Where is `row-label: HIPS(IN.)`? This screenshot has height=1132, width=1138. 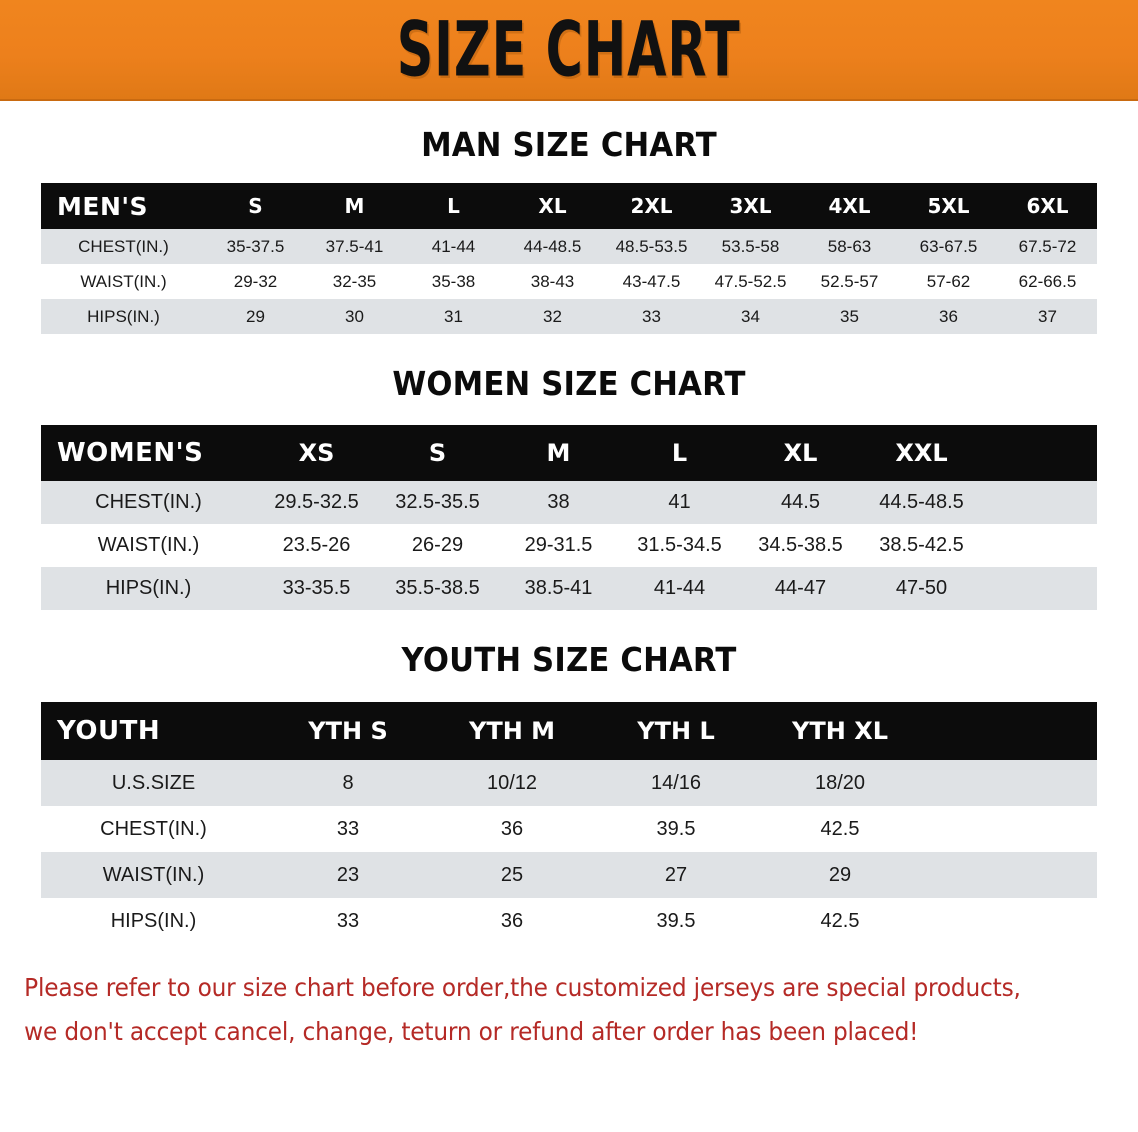
row-label: HIPS(IN.) is located at coordinates (123, 316).